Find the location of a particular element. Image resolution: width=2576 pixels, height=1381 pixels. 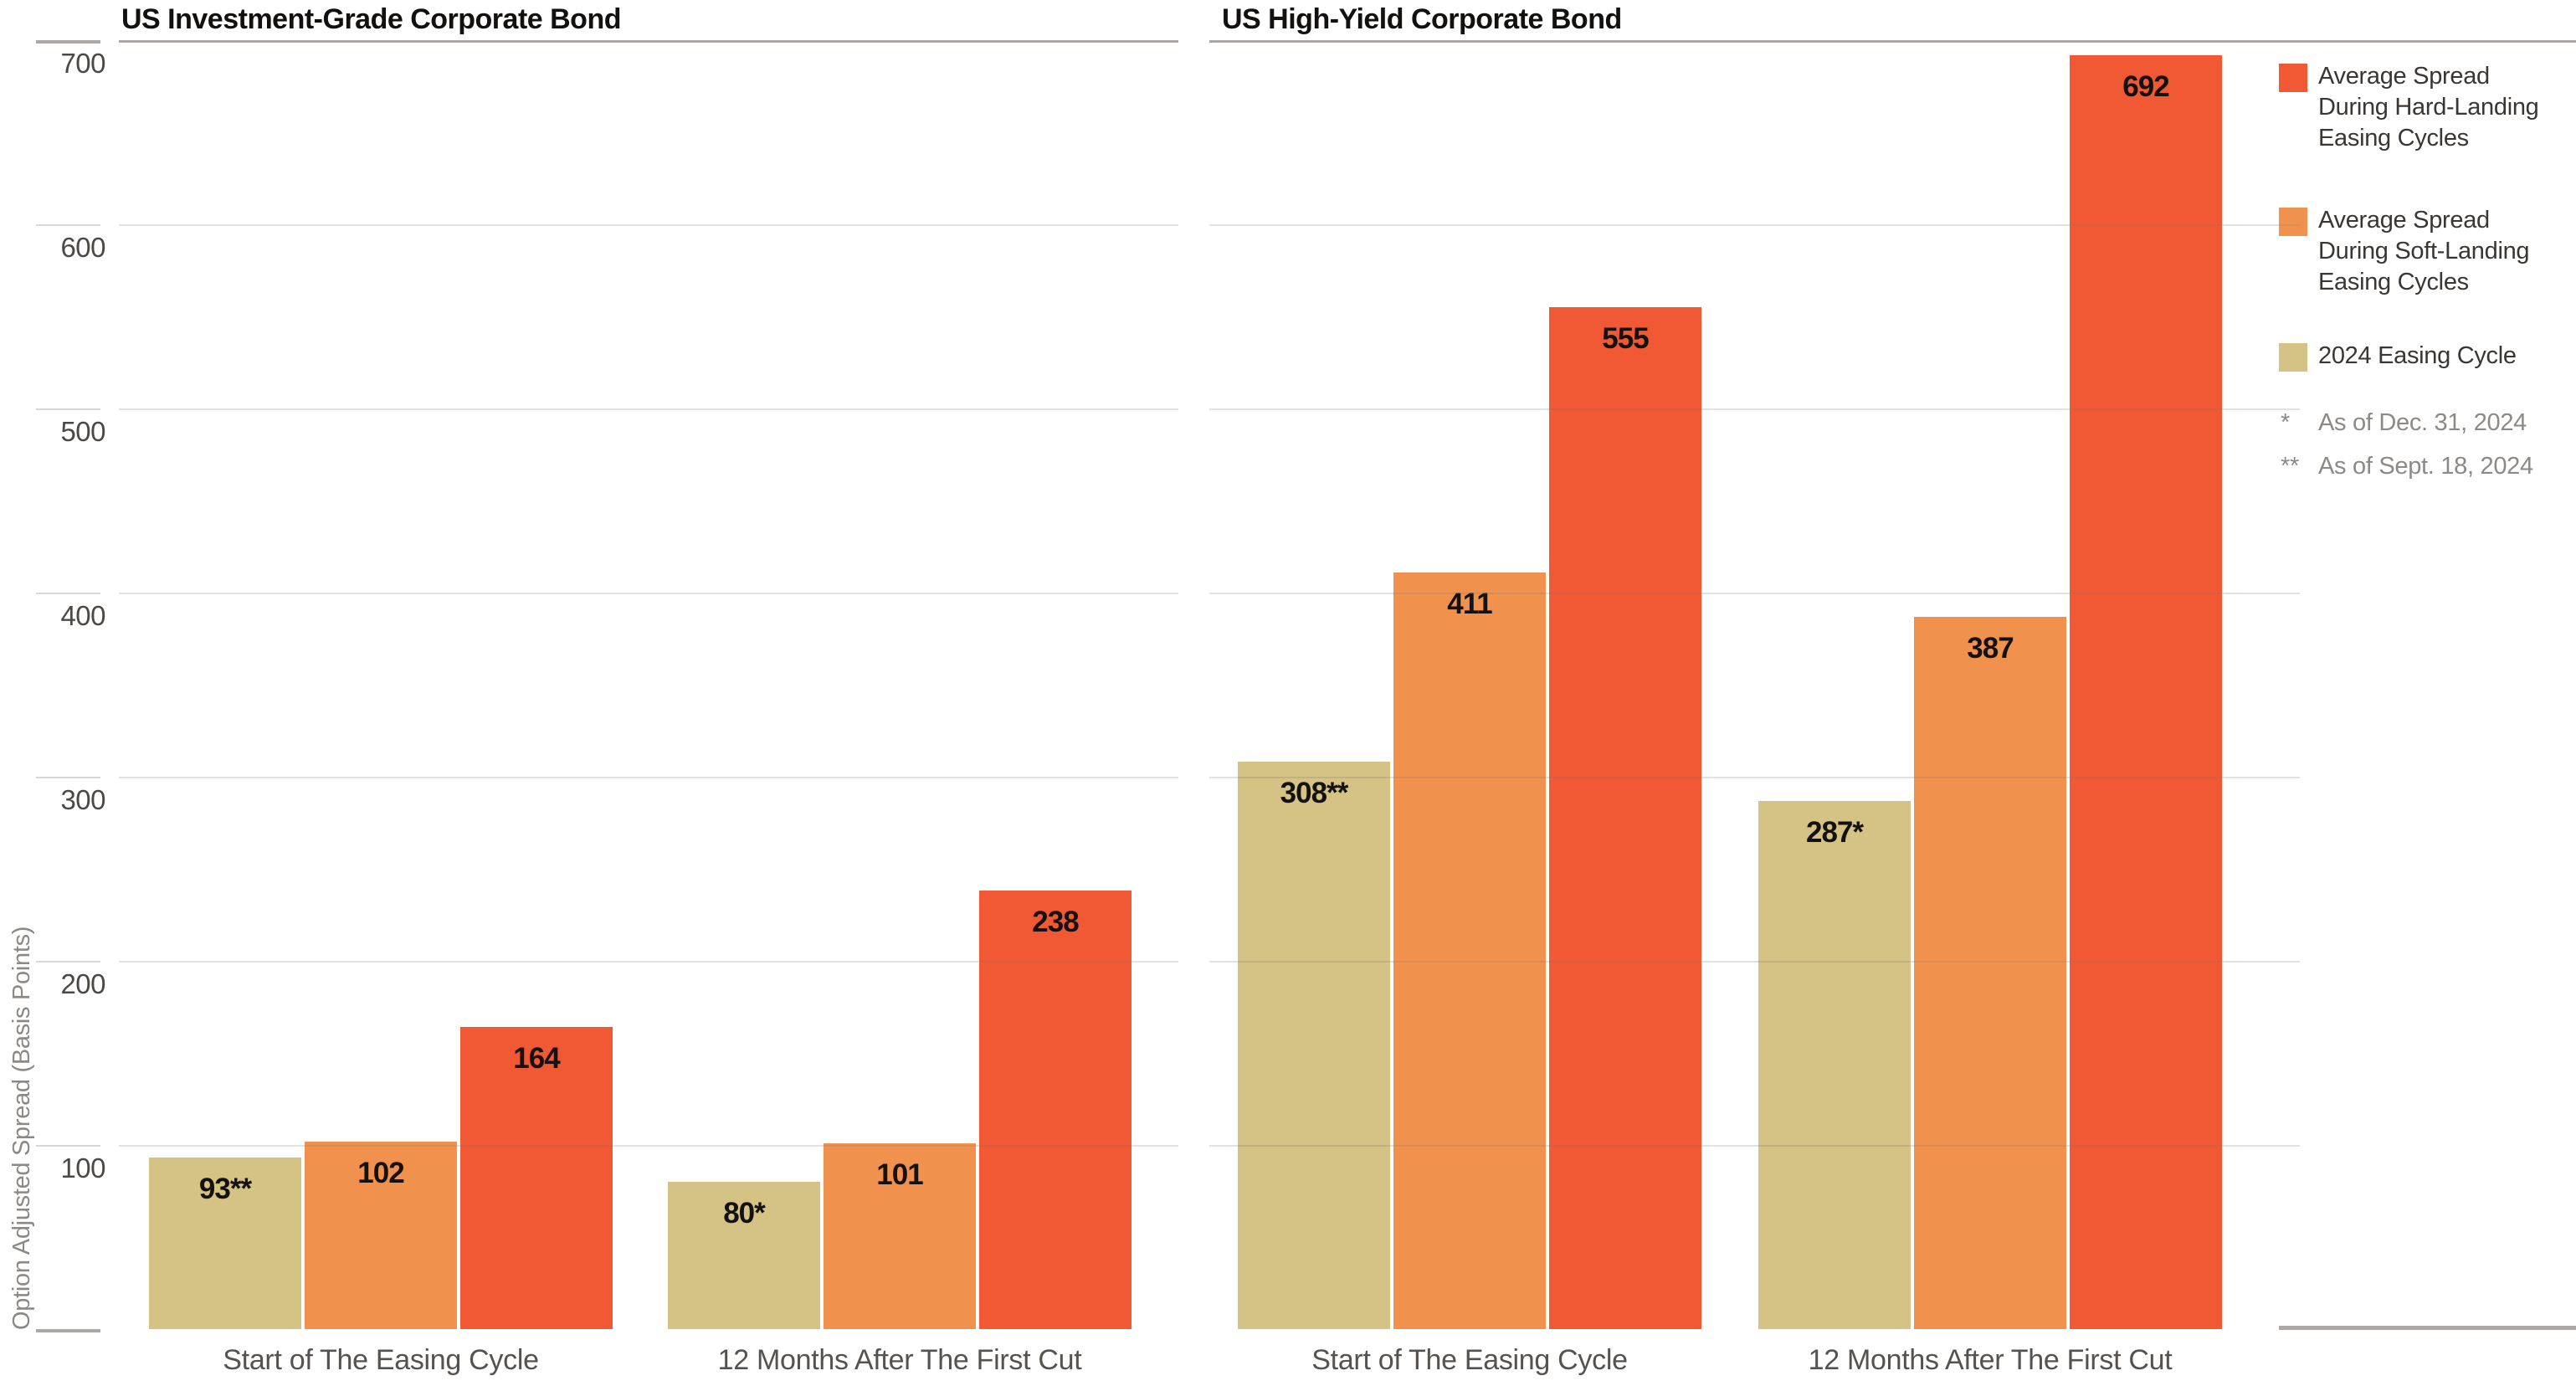

bar-value-label: 555 is located at coordinates (1625, 338).